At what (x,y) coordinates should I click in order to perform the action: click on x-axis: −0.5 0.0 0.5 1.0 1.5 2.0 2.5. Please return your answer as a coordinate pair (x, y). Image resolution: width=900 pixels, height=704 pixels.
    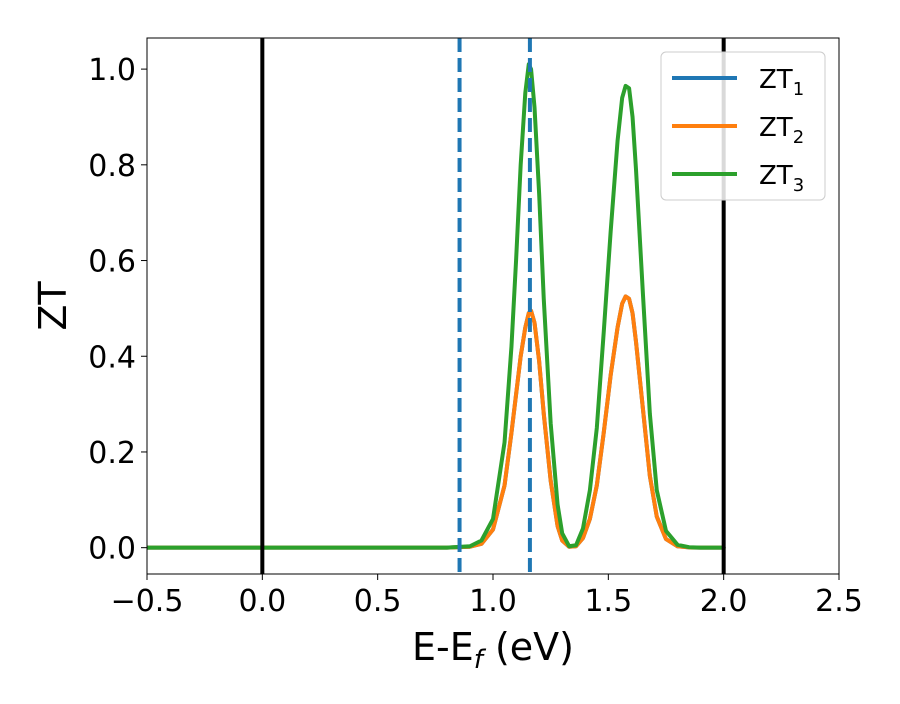
    Looking at the image, I should click on (487, 596).